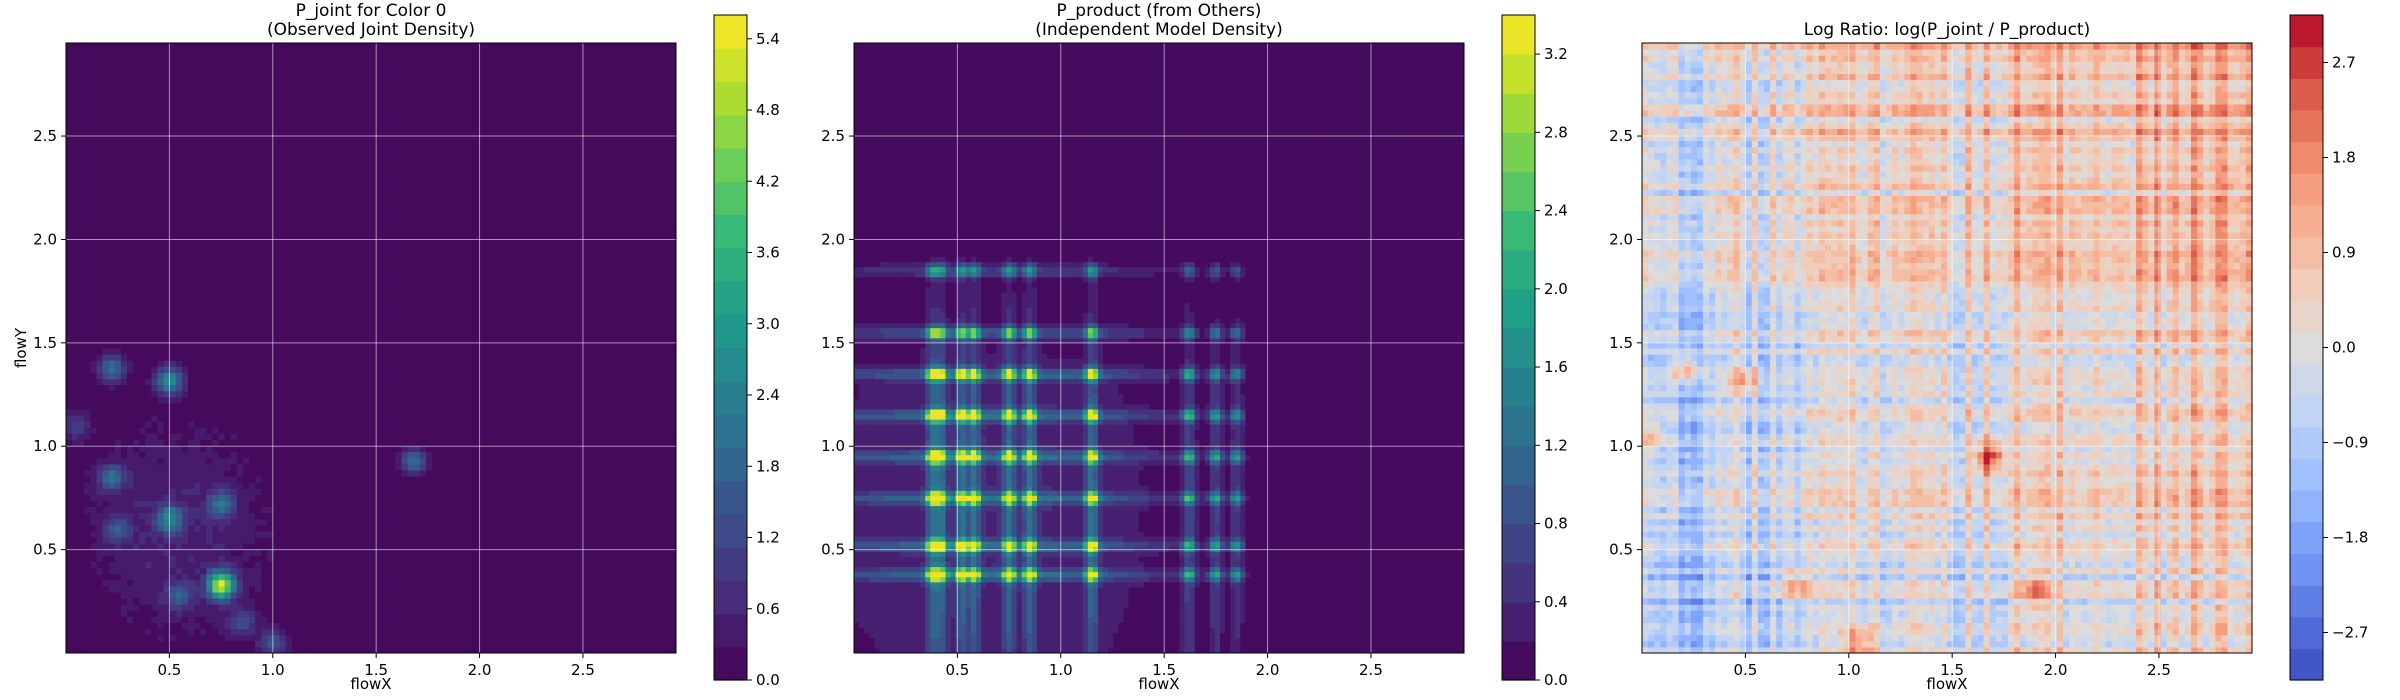  I want to click on colorbar-tick-label: 3.2, so click(1556, 54).